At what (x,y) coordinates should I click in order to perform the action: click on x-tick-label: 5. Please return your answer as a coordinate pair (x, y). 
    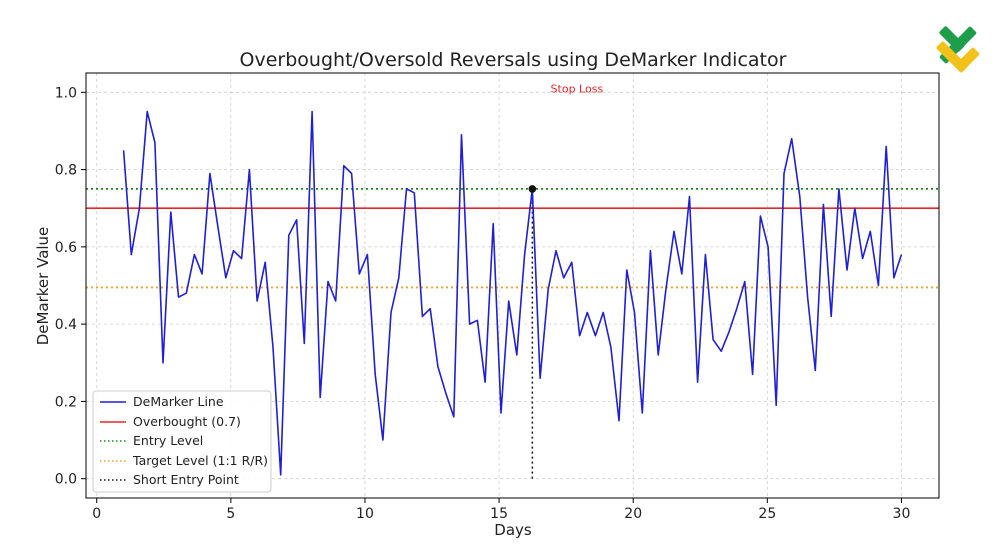
    Looking at the image, I should click on (230, 514).